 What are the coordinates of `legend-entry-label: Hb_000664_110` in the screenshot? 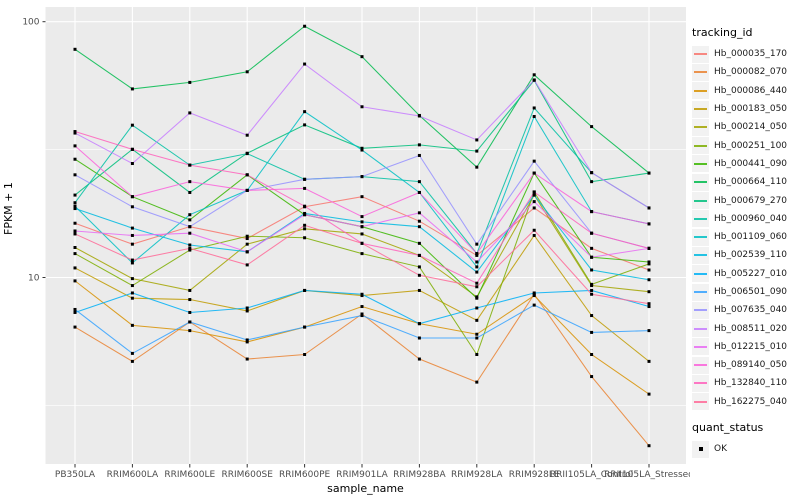 It's located at (751, 182).